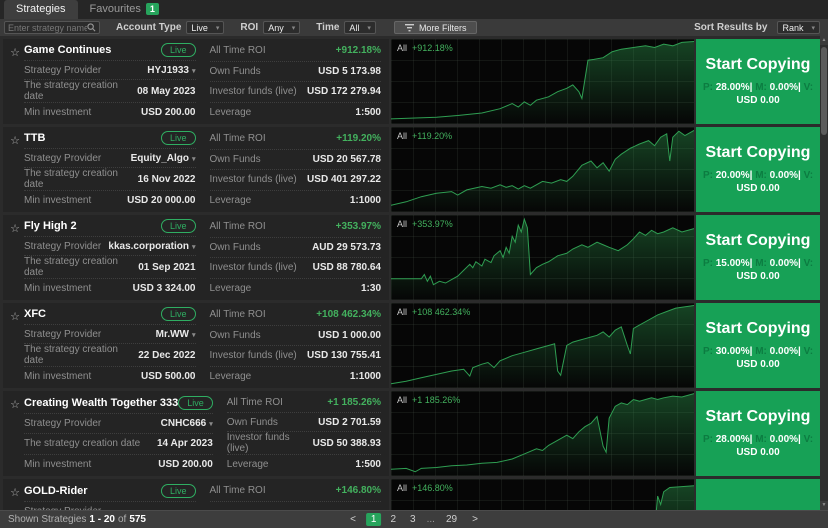 The image size is (828, 528). What do you see at coordinates (35, 314) in the screenshot?
I see `strategy-name: XFC` at bounding box center [35, 314].